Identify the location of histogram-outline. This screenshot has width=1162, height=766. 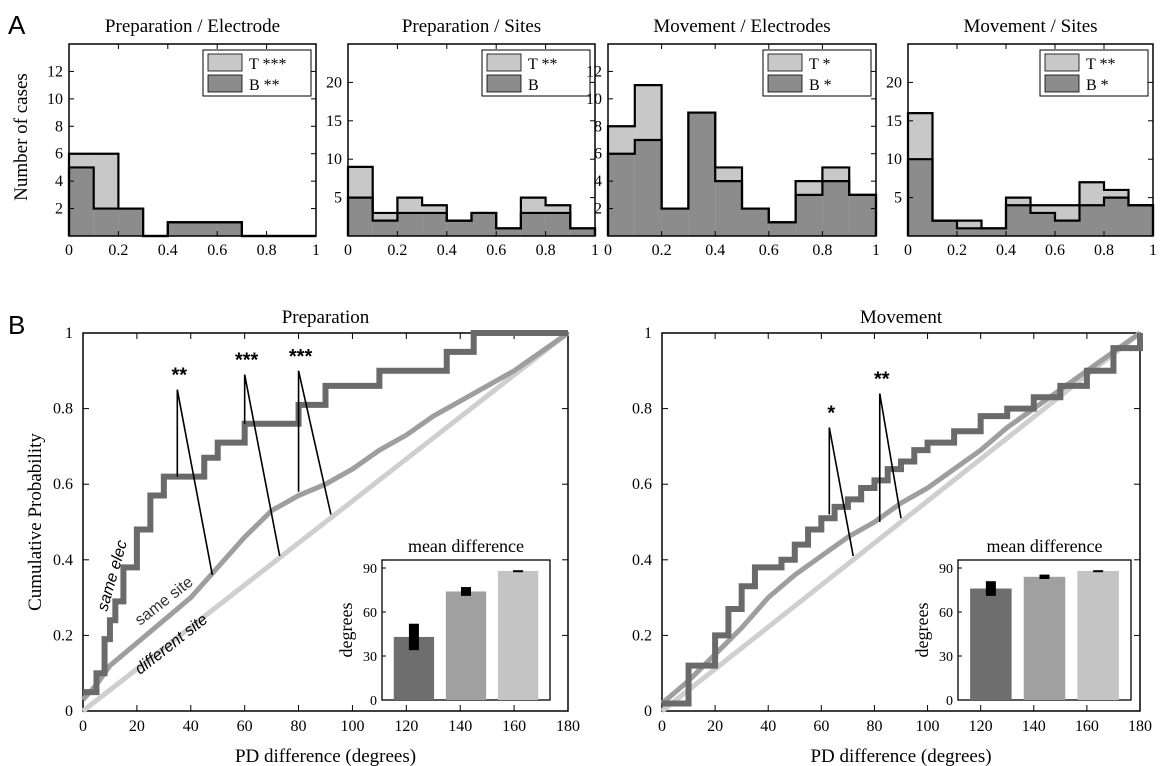
(1030, 197).